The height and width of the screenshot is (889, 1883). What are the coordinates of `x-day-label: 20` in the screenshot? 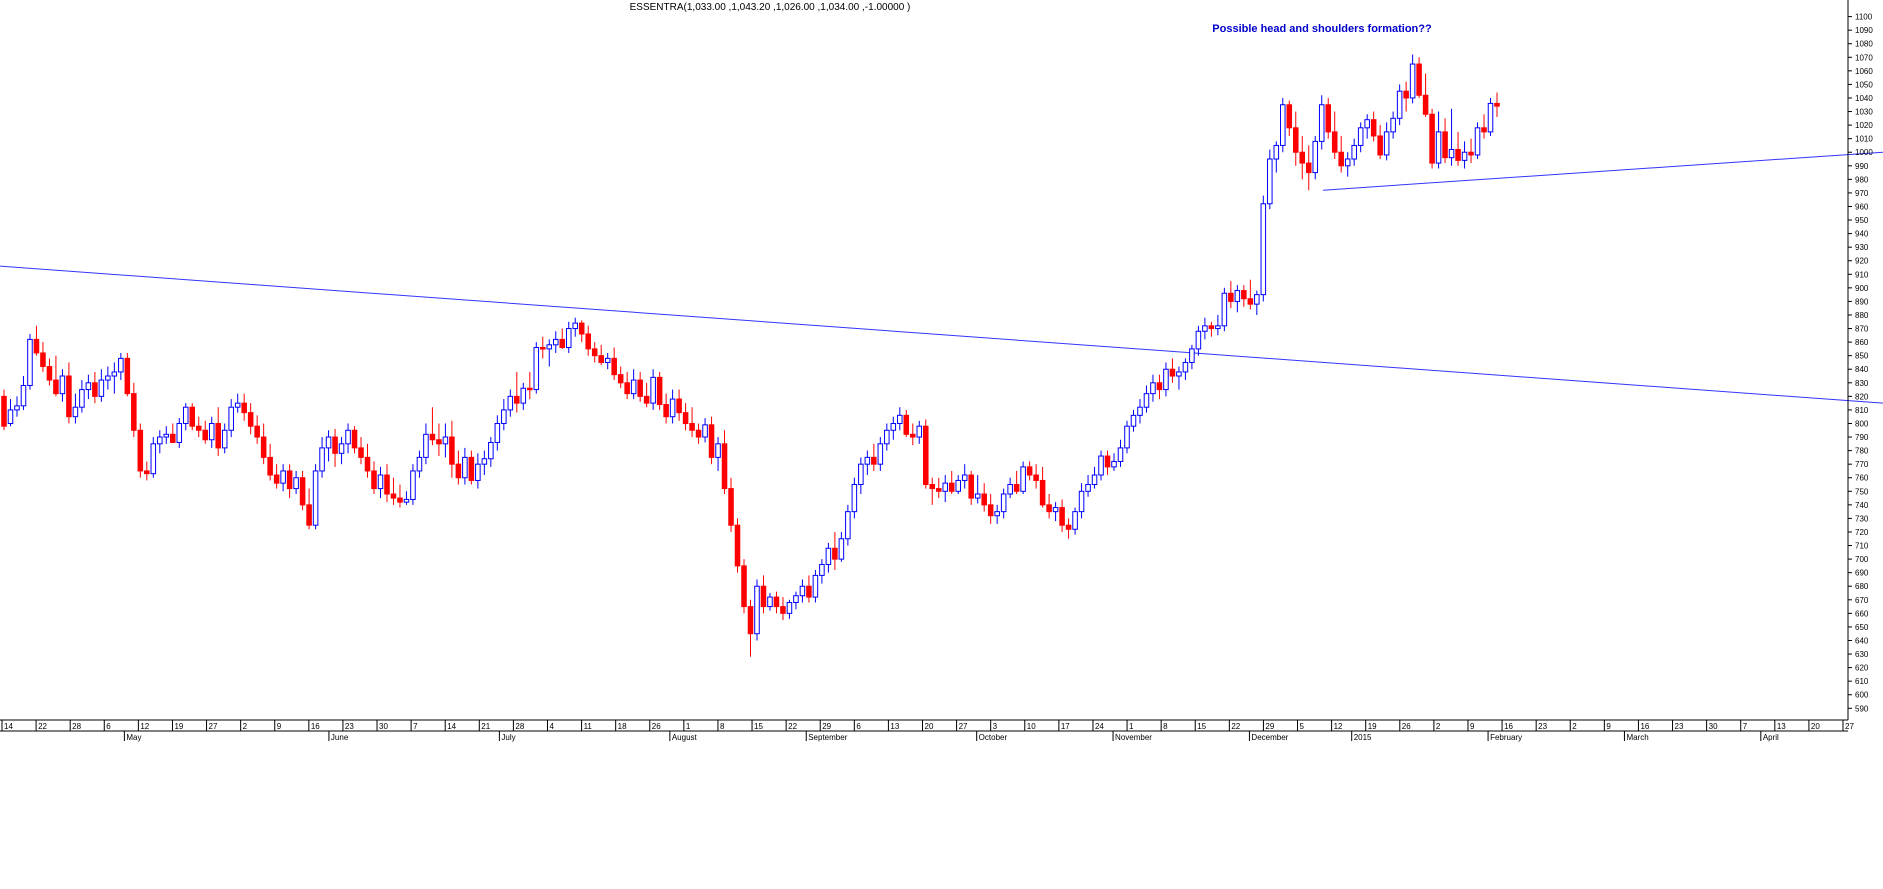 It's located at (1815, 726).